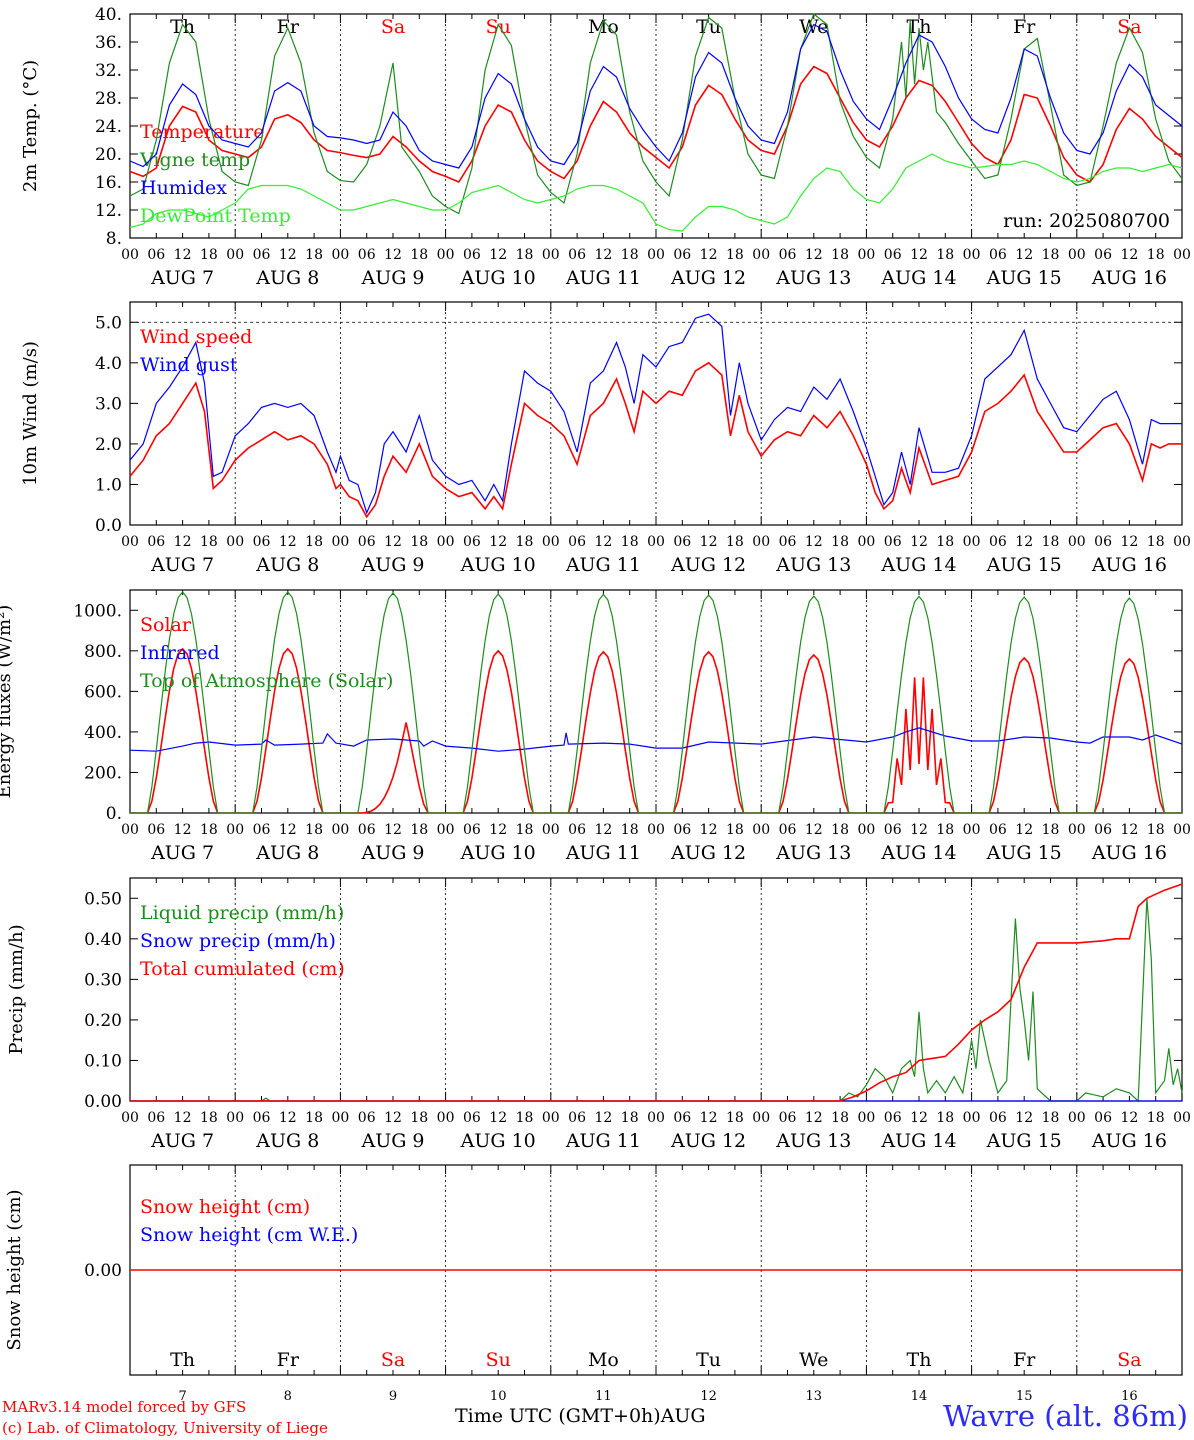 Image resolution: width=1194 pixels, height=1440 pixels. Describe the element at coordinates (108, 127) in the screenshot. I see `y-tick-label: 24.` at that location.